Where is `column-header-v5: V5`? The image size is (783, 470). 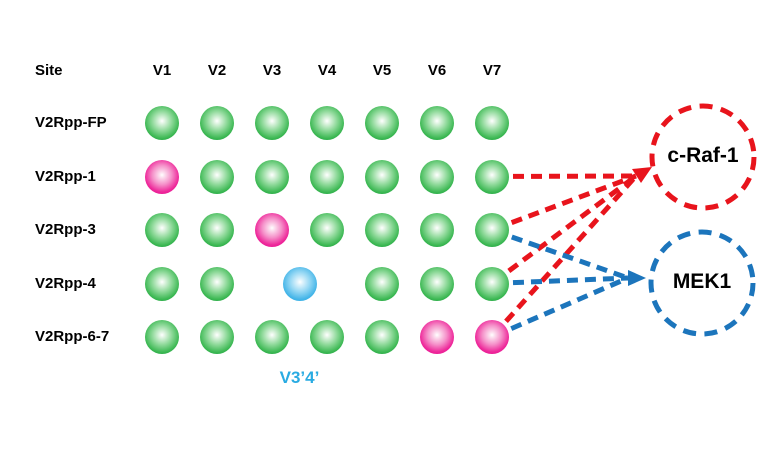
column-header-v5: V5 is located at coordinates (382, 70).